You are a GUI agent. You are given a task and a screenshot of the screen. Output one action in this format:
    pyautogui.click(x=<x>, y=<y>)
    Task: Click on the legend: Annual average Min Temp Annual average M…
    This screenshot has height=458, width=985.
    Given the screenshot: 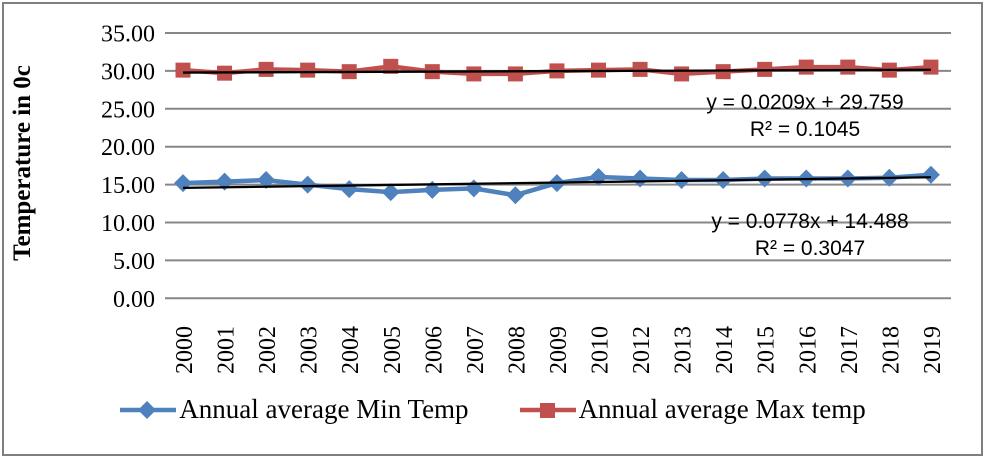 What is the action you would take?
    pyautogui.click(x=492, y=409)
    